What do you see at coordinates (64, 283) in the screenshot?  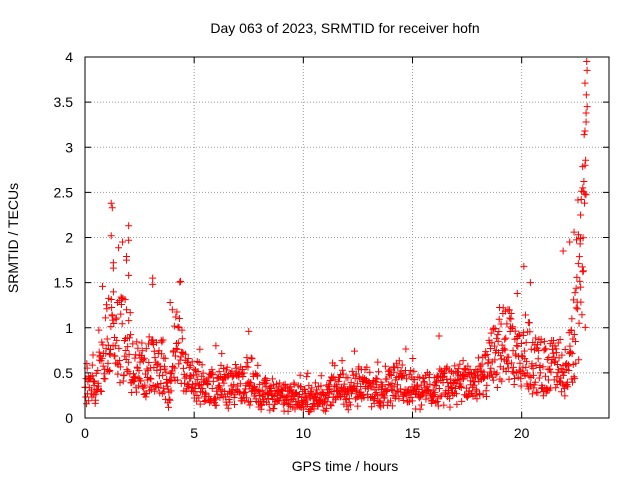 I see `y-tick-label: 1.5` at bounding box center [64, 283].